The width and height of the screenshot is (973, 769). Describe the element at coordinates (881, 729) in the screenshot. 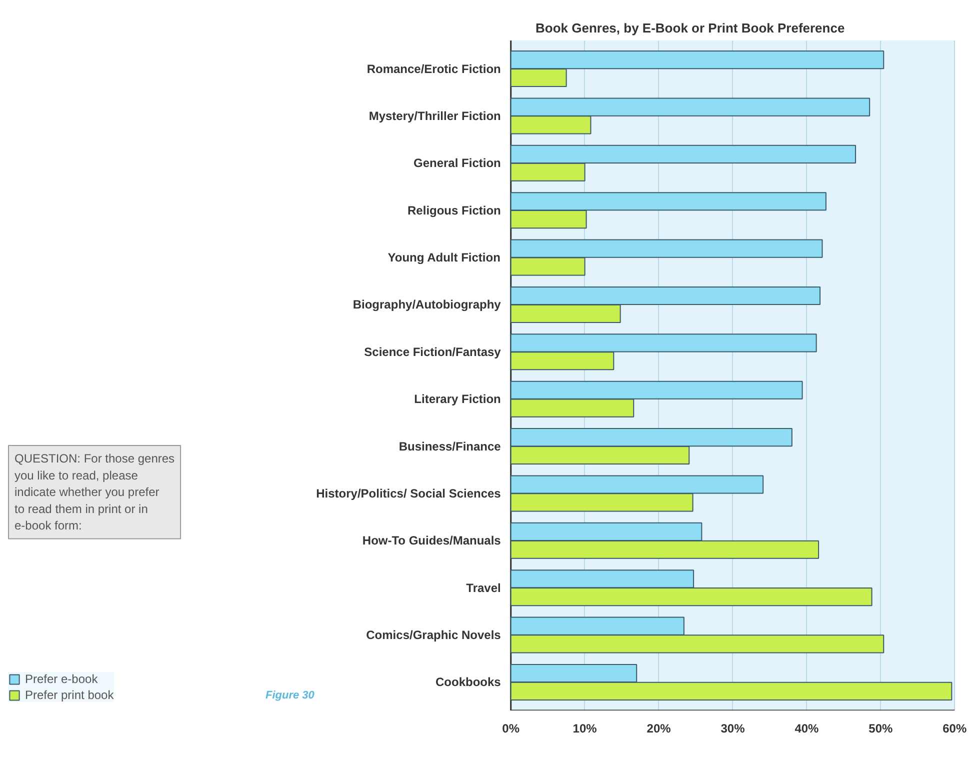

I see `x-tick-label: 50%` at that location.